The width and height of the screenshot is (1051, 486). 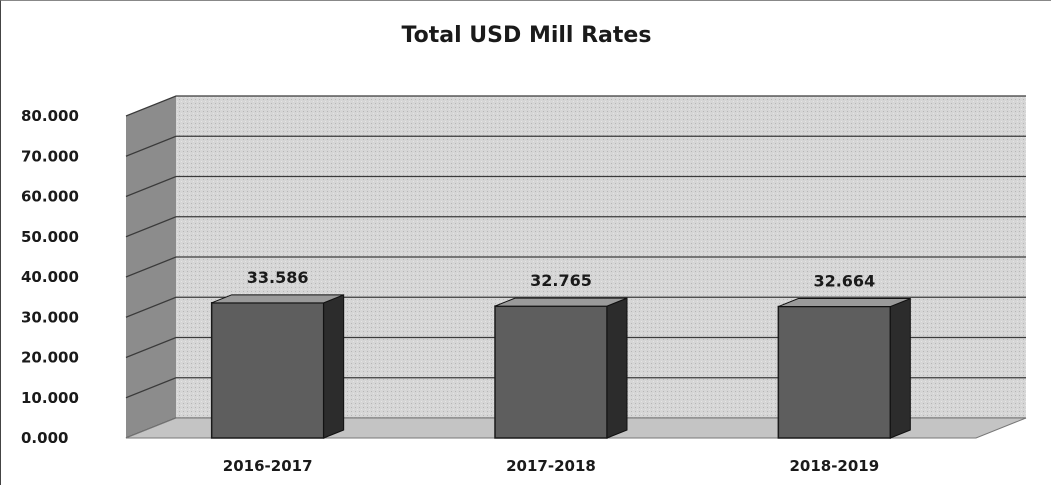 I want to click on x-tick-label: 2018-2019, so click(x=834, y=466).